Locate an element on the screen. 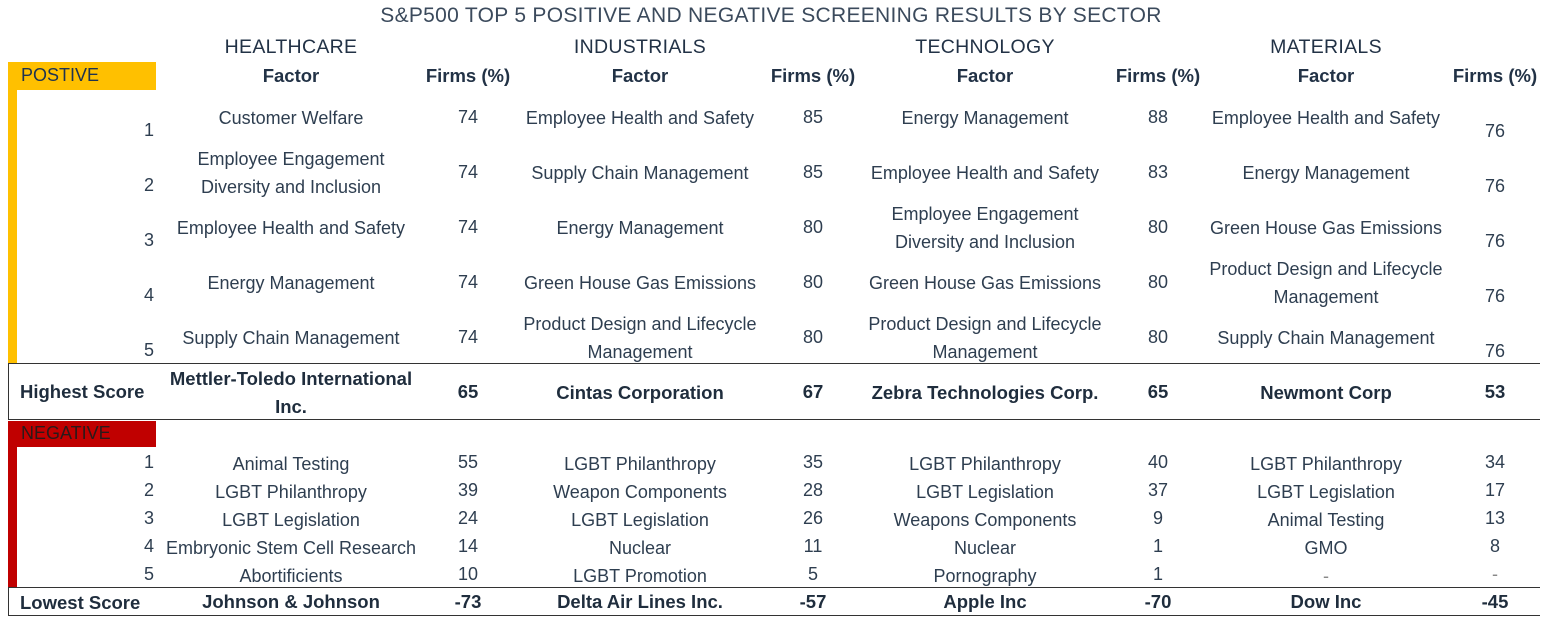 The image size is (1542, 620). negative-firms-pct: 8 is located at coordinates (1494, 546).